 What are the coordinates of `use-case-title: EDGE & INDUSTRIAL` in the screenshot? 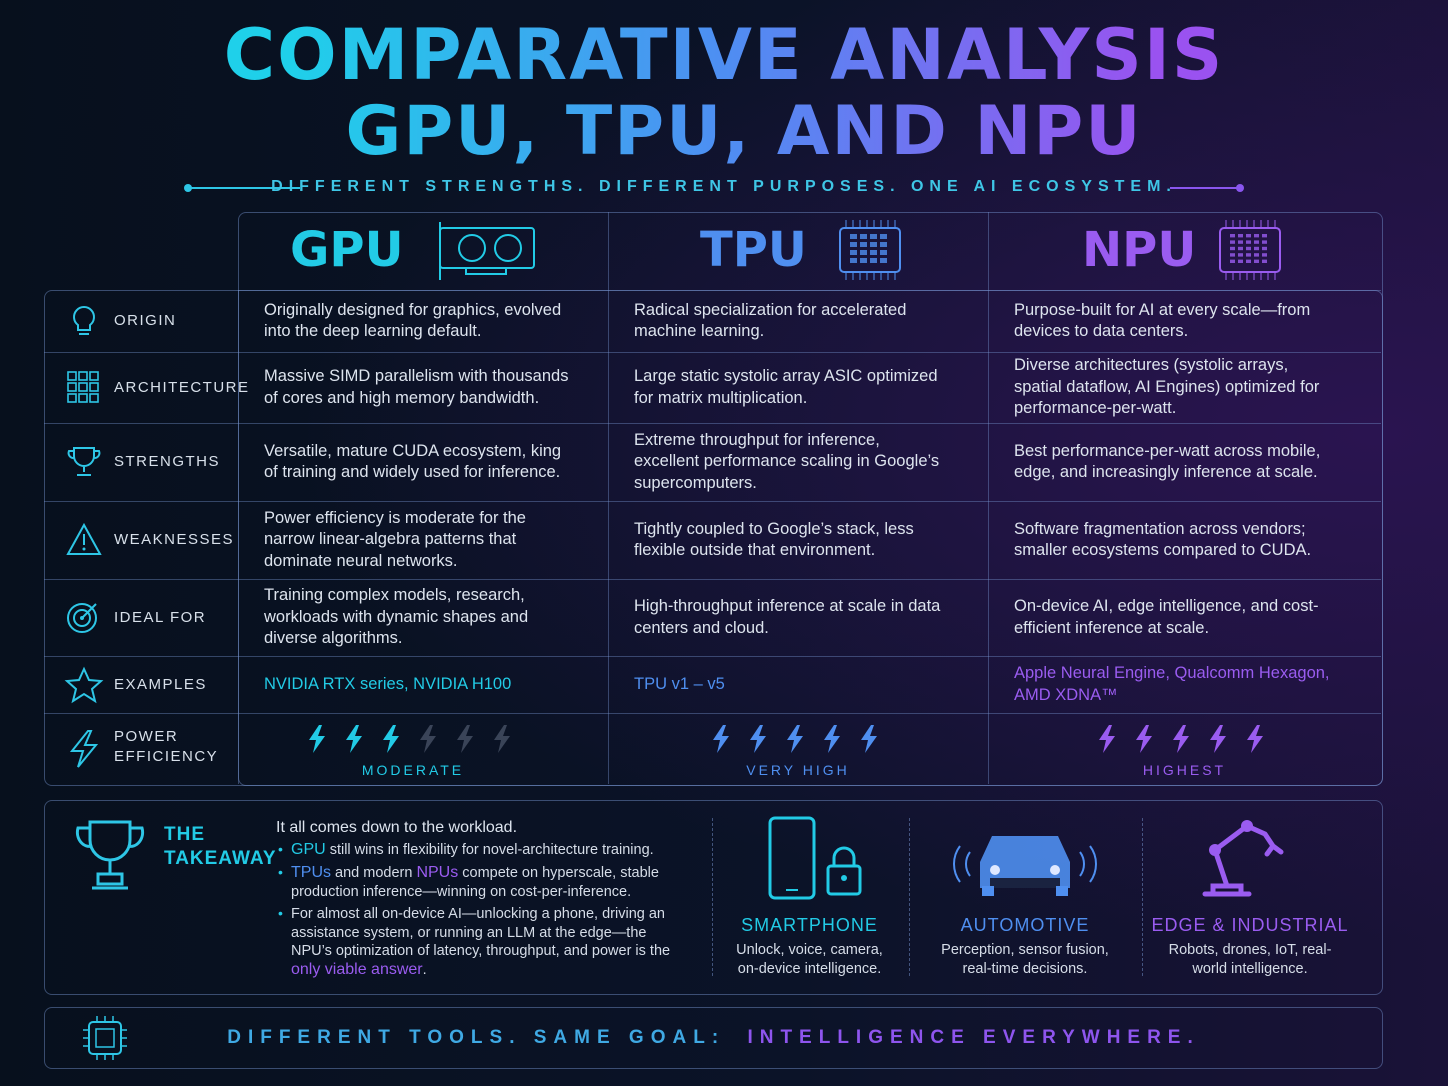 It's located at (1250, 925).